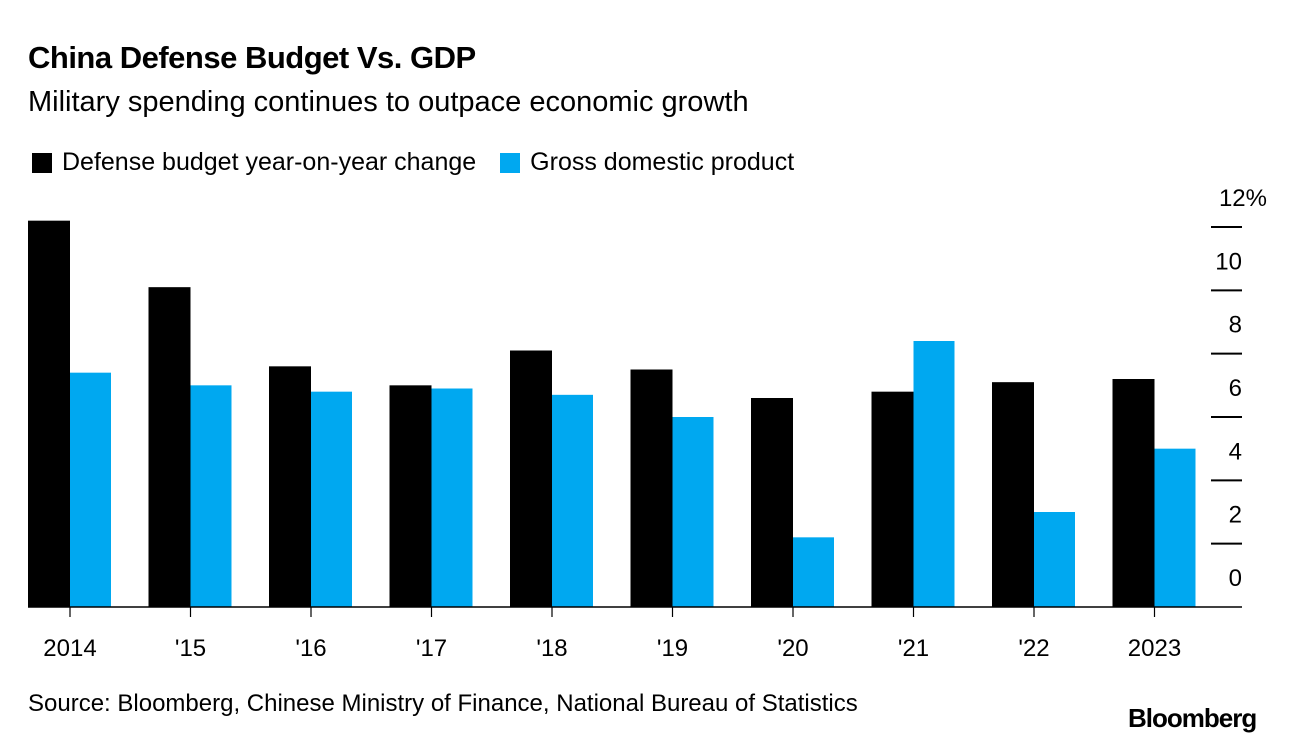 The width and height of the screenshot is (1296, 744). I want to click on y-tick-label-4: 8, so click(1235, 325).